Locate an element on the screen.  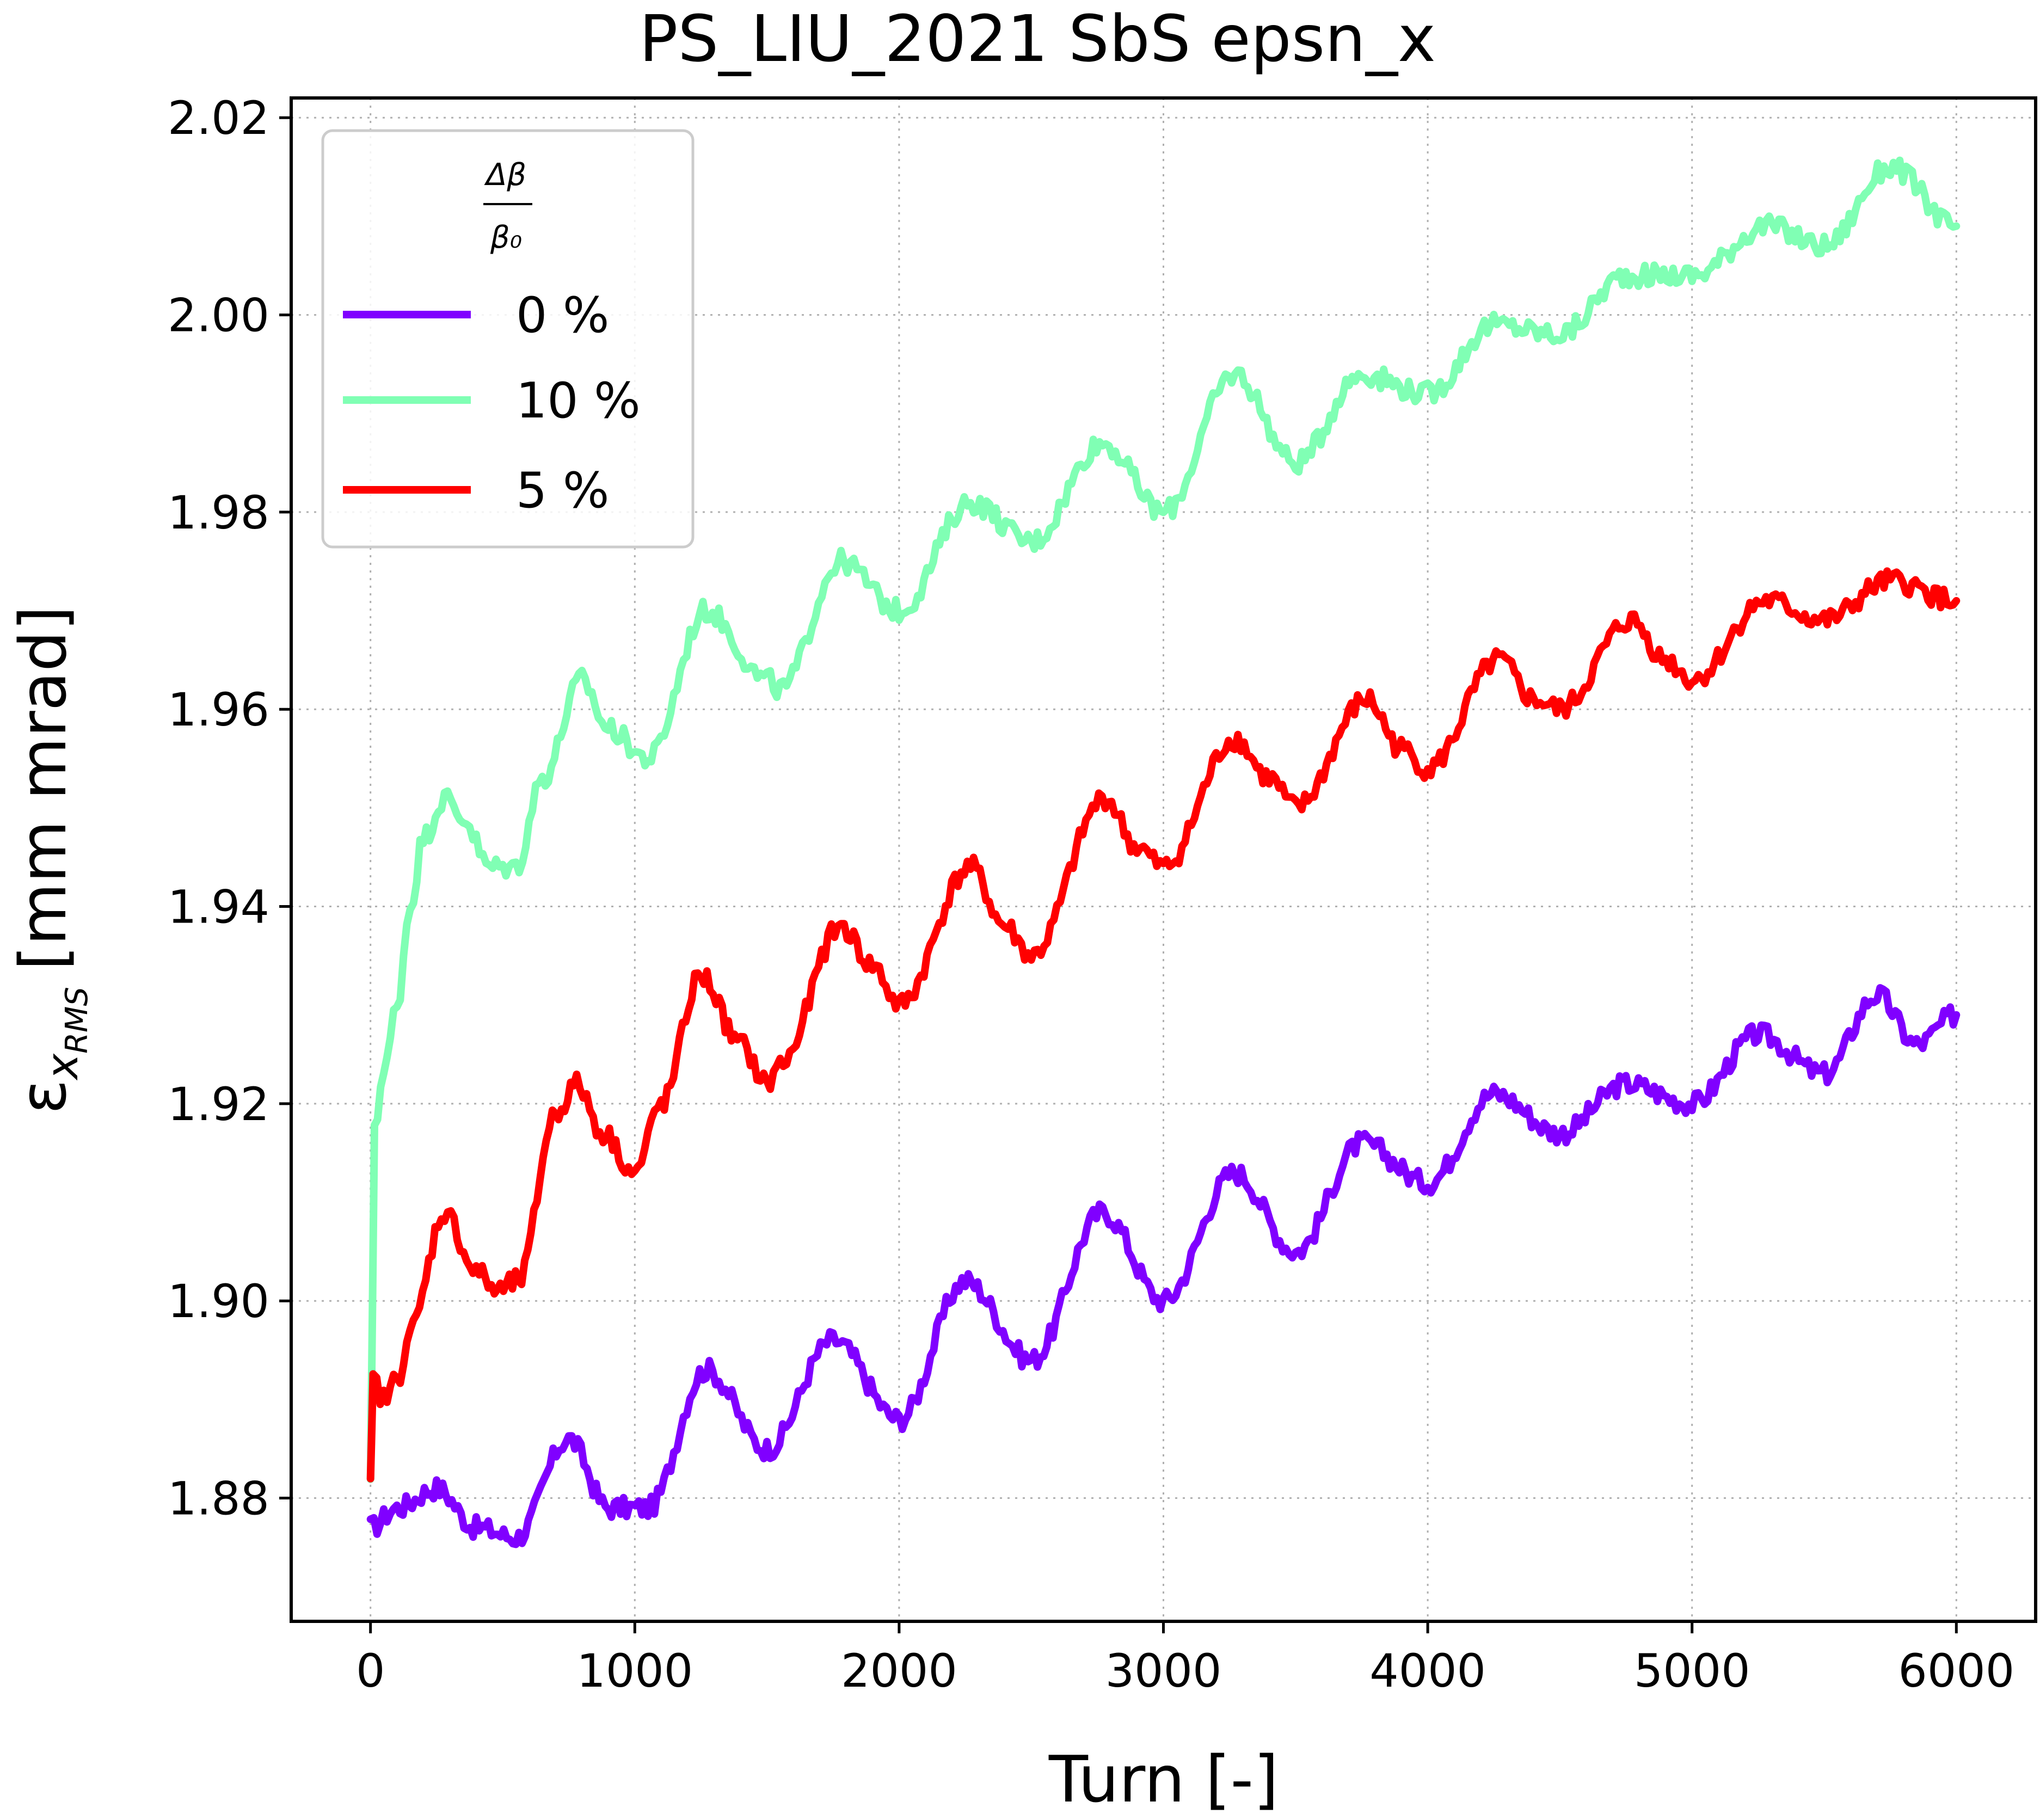
x-tick-label: 2000 is located at coordinates (899, 1671).